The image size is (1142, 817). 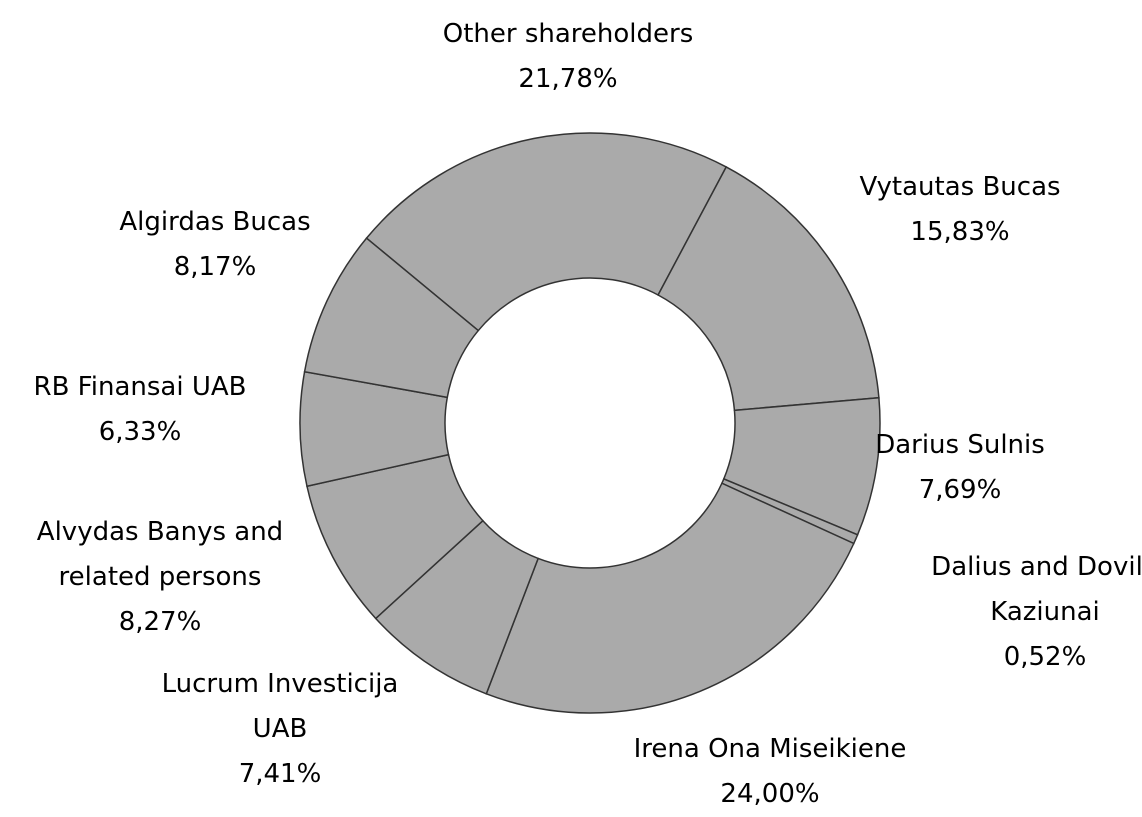 I want to click on category-label: Darius Sulnis, so click(x=960, y=445).